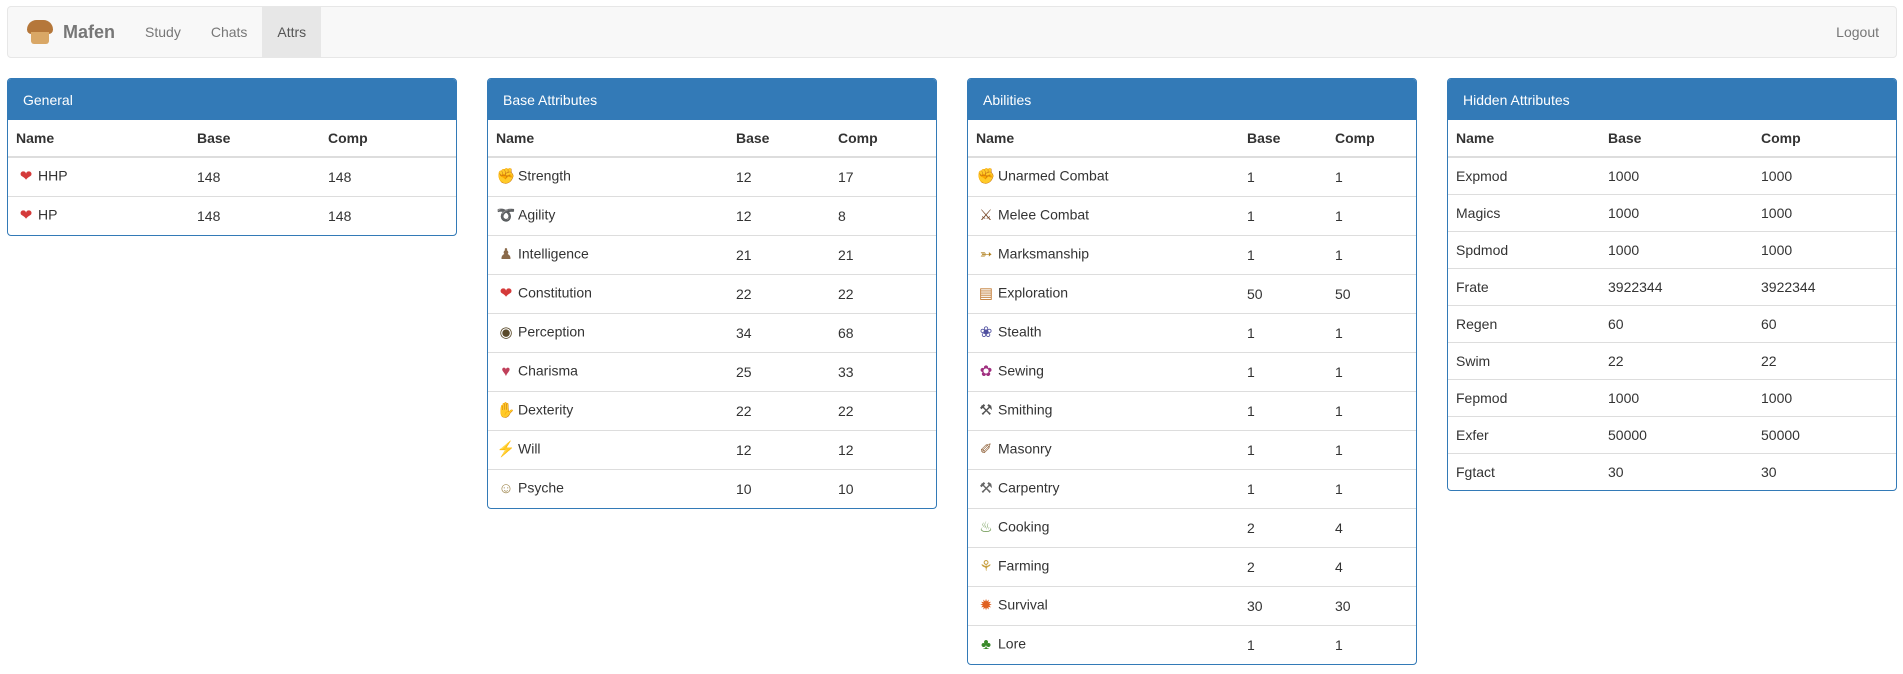  Describe the element at coordinates (1103, 488) in the screenshot. I see `name-cell: ⚒ Carpentry` at that location.